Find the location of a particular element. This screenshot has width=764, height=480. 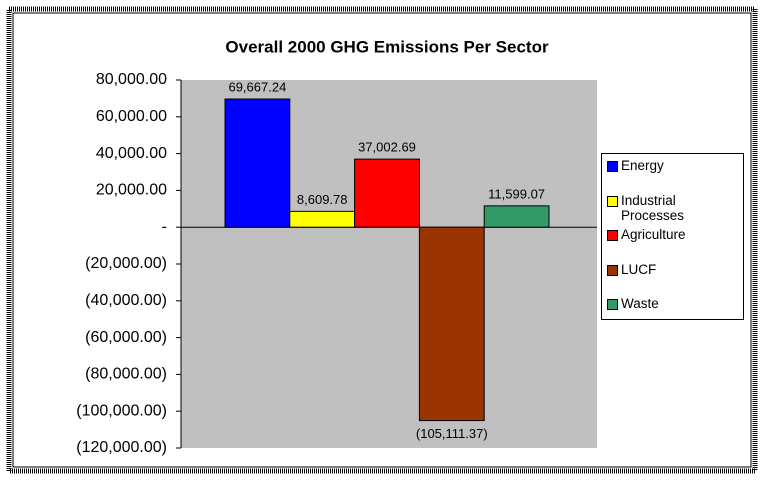

y-tick-label: (40,000.00) is located at coordinates (126, 300).